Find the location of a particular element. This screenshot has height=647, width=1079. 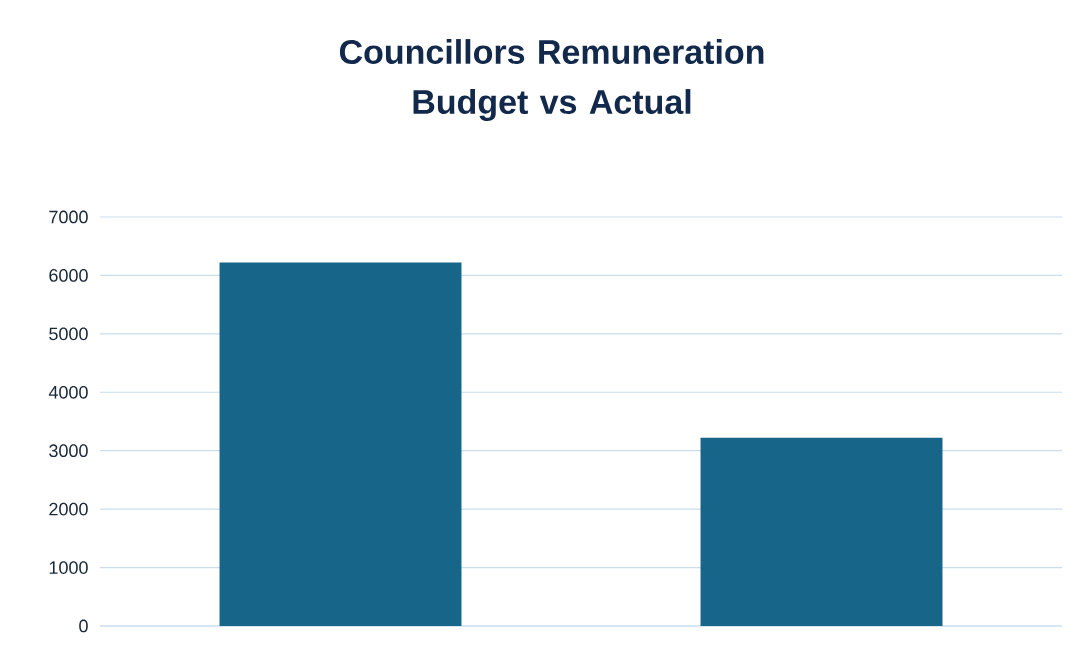

y-tick-label: 0 is located at coordinates (83, 626).